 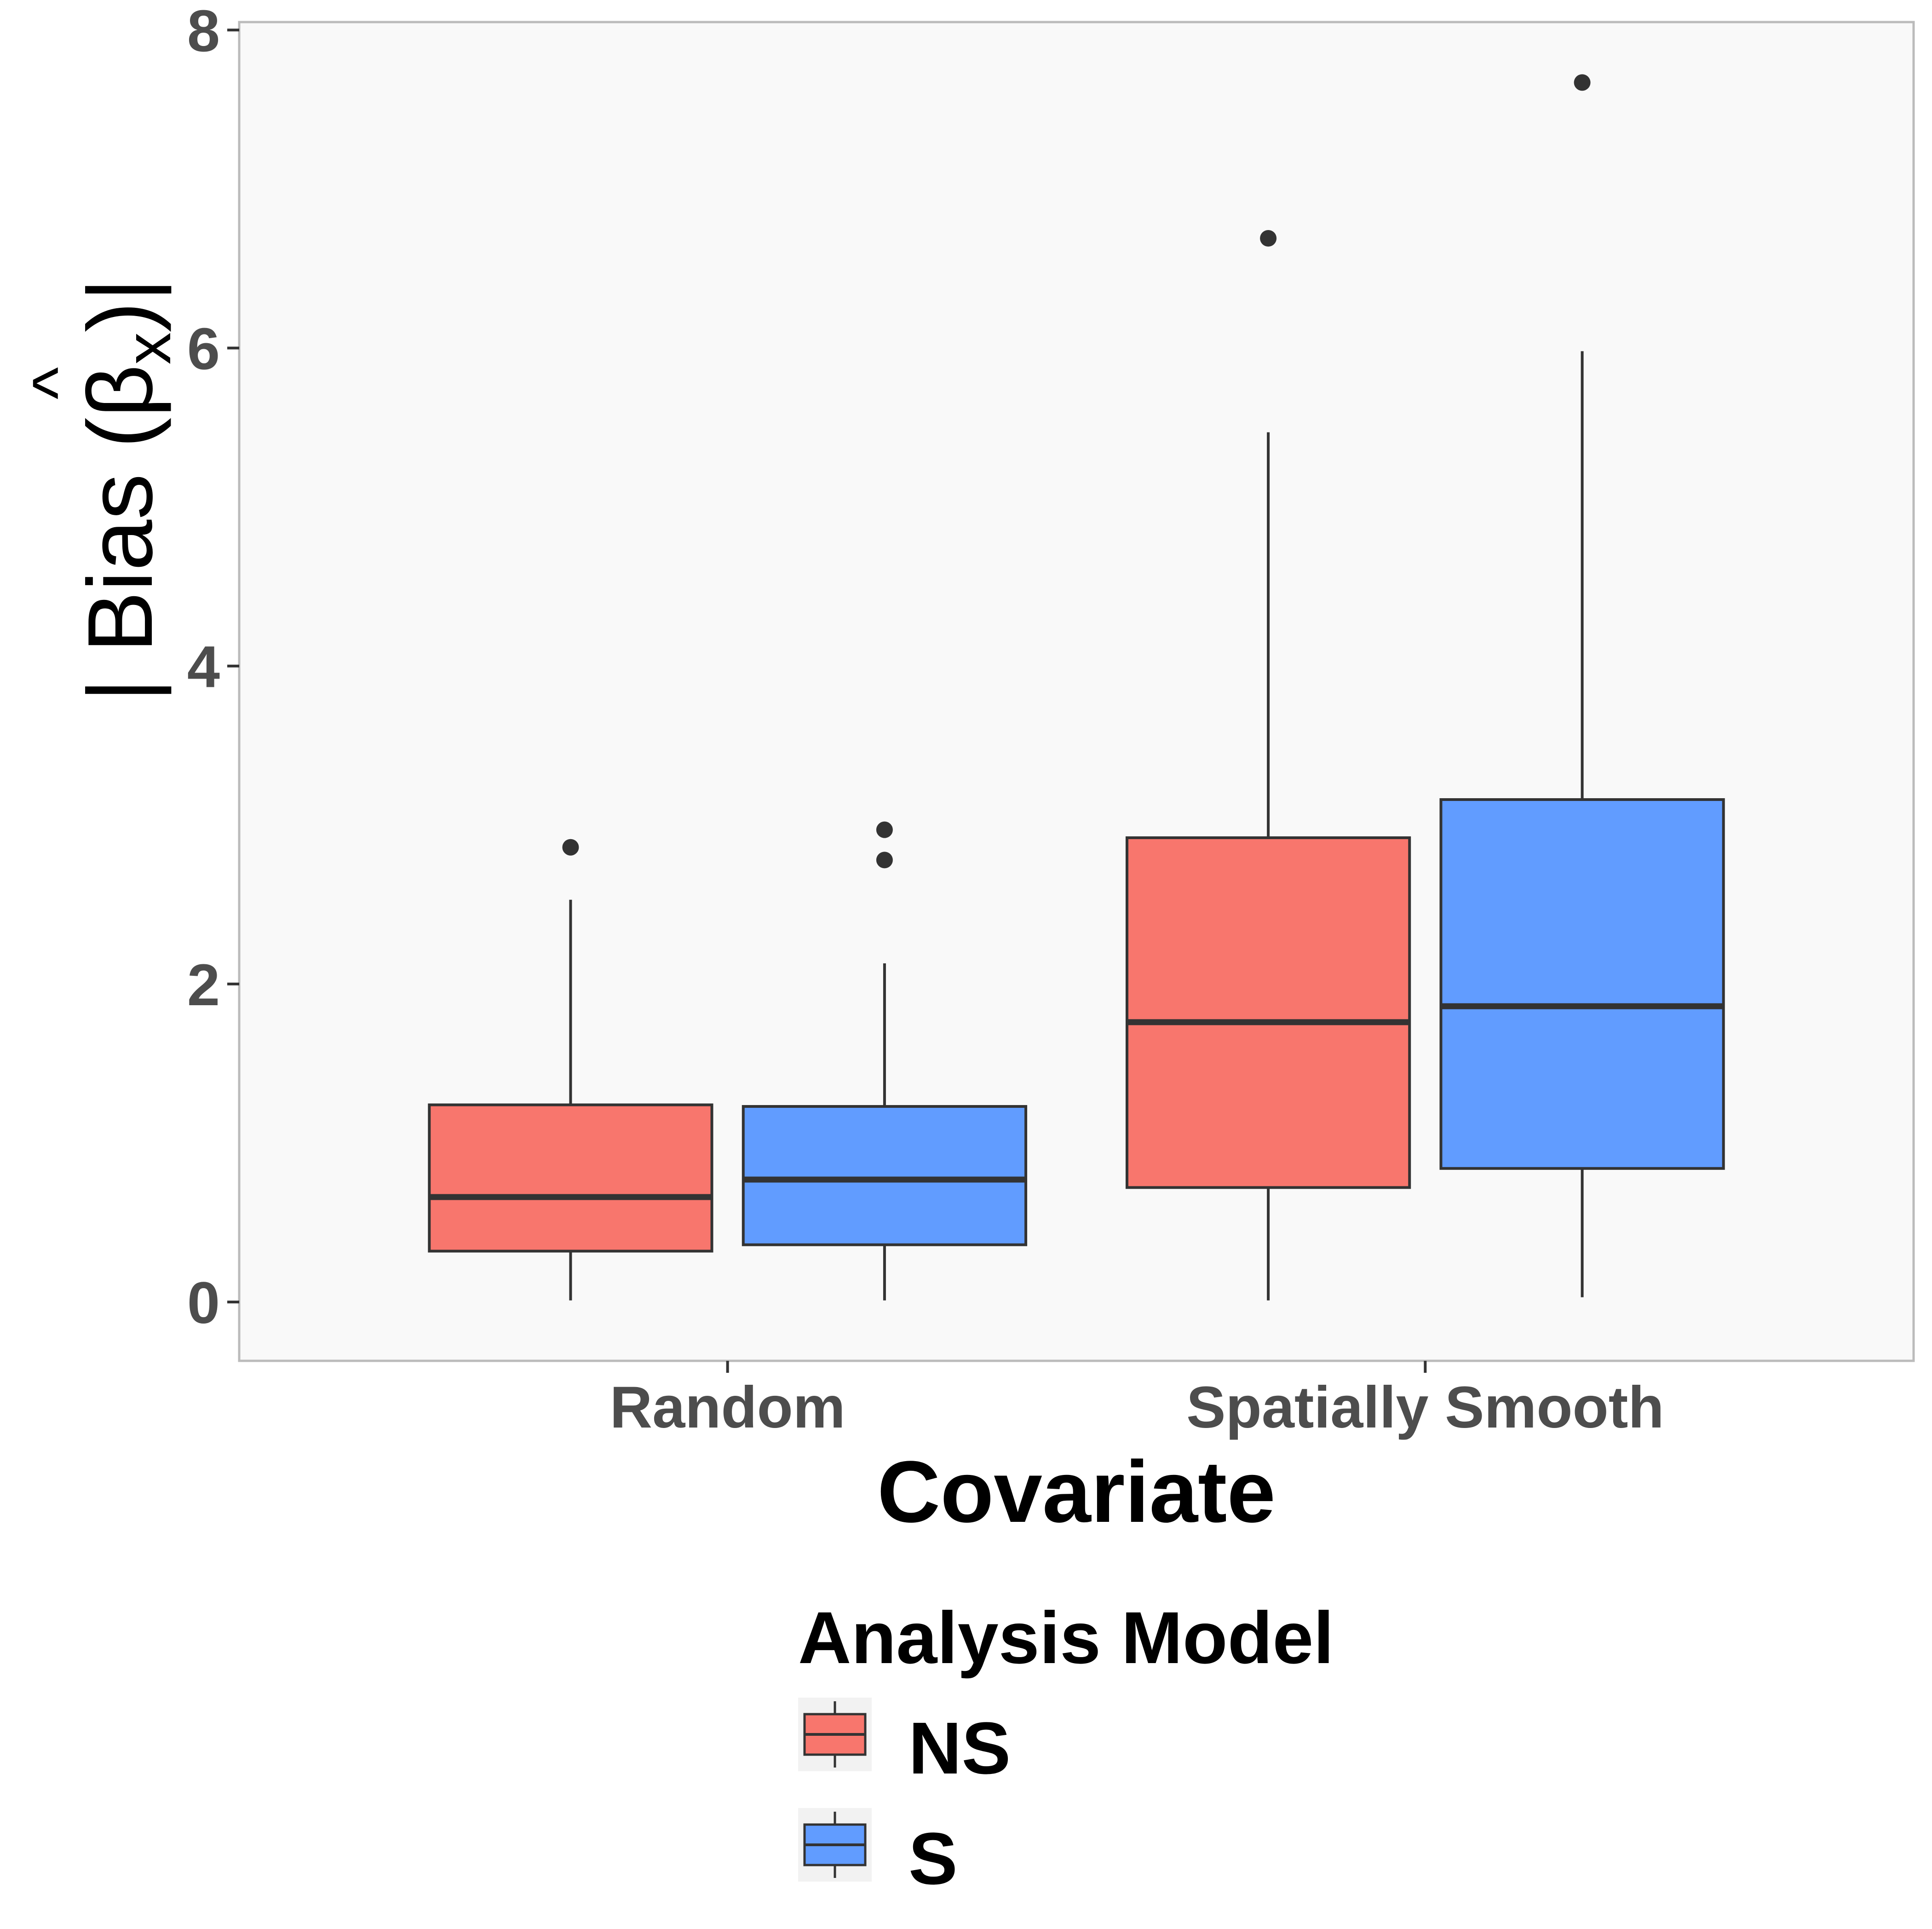 I want to click on y-tick-label-2: 2, so click(x=203, y=985).